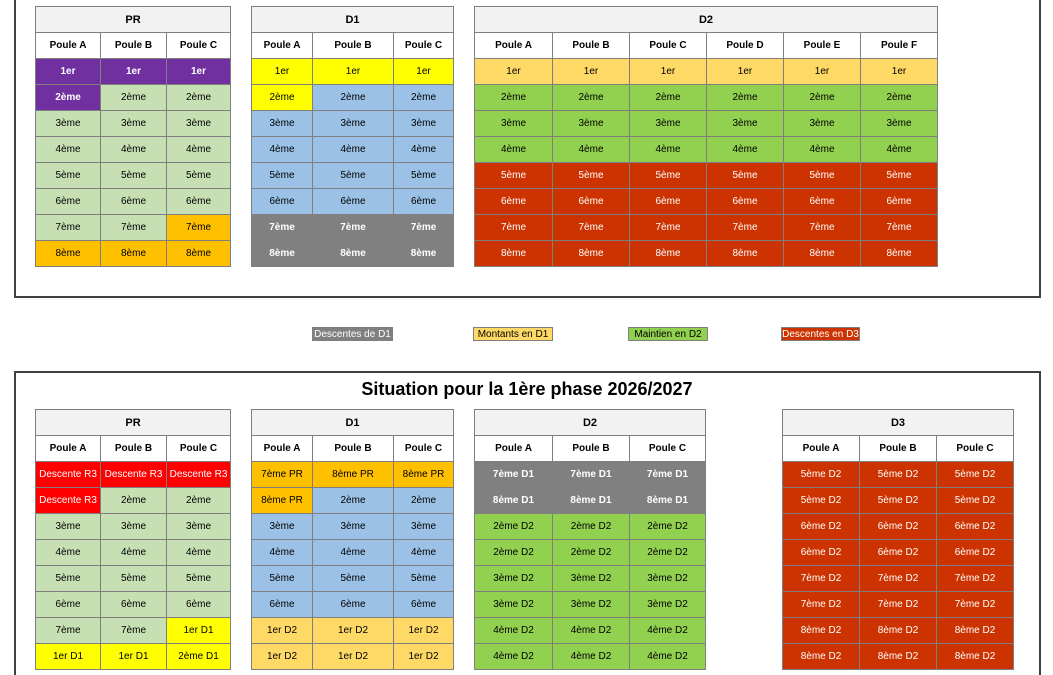 This screenshot has width=1053, height=675. Describe the element at coordinates (706, 19) in the screenshot. I see `table-title: D2` at that location.